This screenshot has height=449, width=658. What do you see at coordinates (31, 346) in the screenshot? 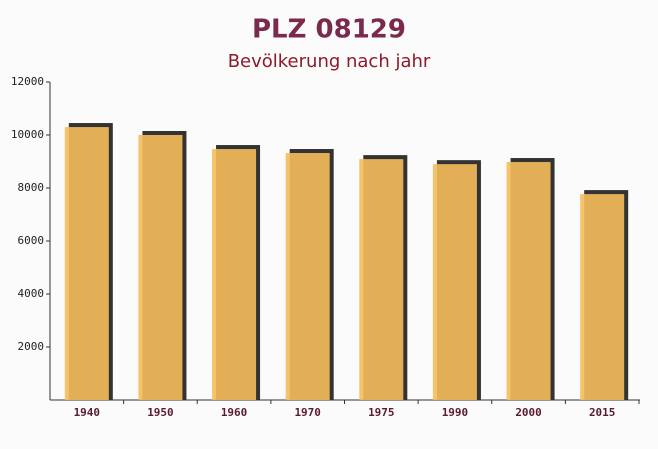
I see `y-tick-label: 2000` at bounding box center [31, 346].